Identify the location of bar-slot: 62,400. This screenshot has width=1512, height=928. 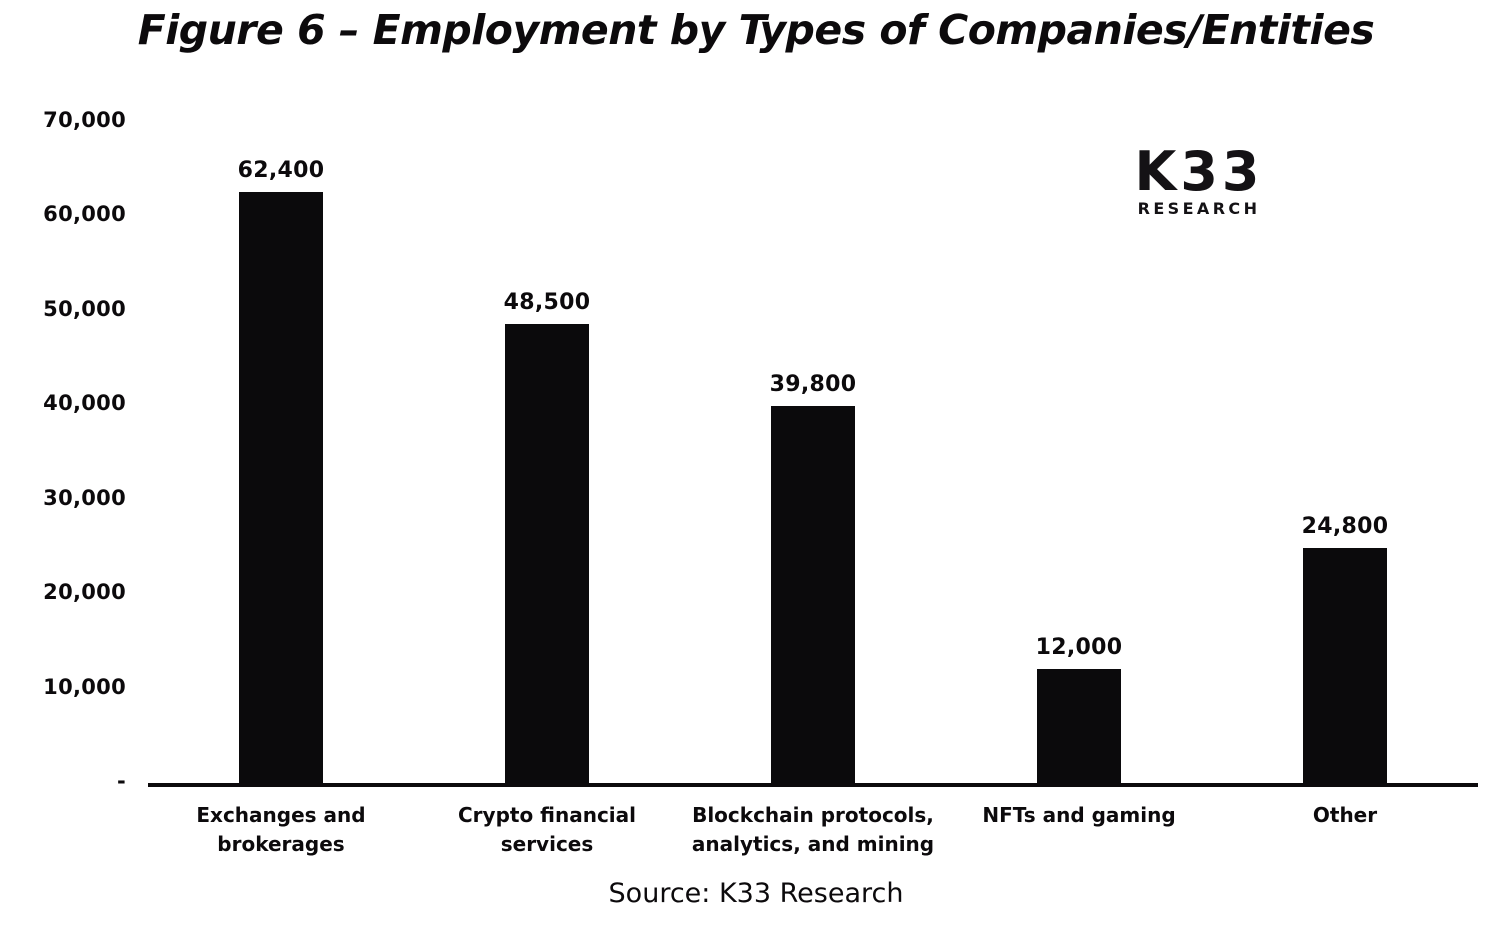
(281, 451).